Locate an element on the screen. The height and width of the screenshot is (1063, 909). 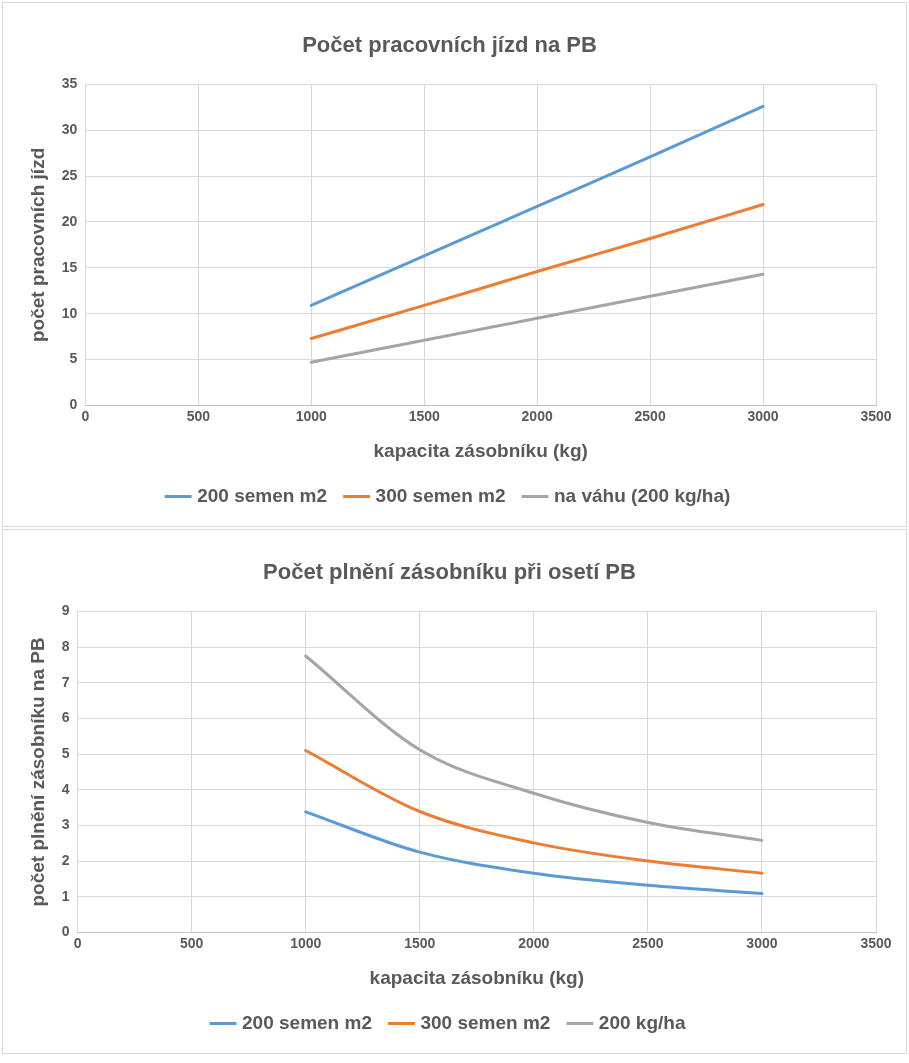
y-tick-label: 3 is located at coordinates (65, 824).